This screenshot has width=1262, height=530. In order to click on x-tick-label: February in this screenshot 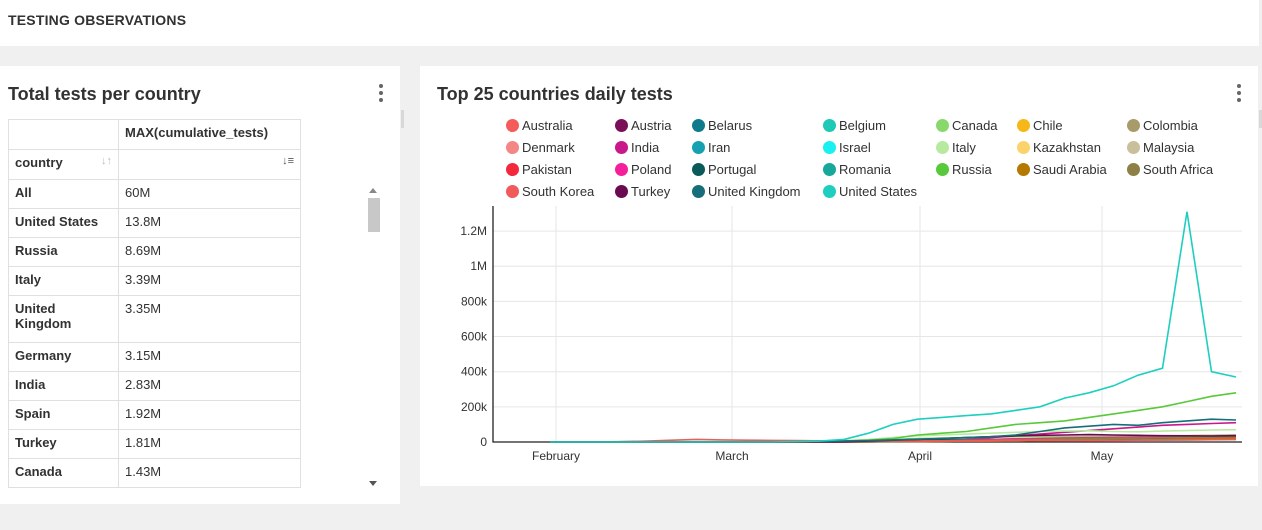, I will do `click(556, 456)`.